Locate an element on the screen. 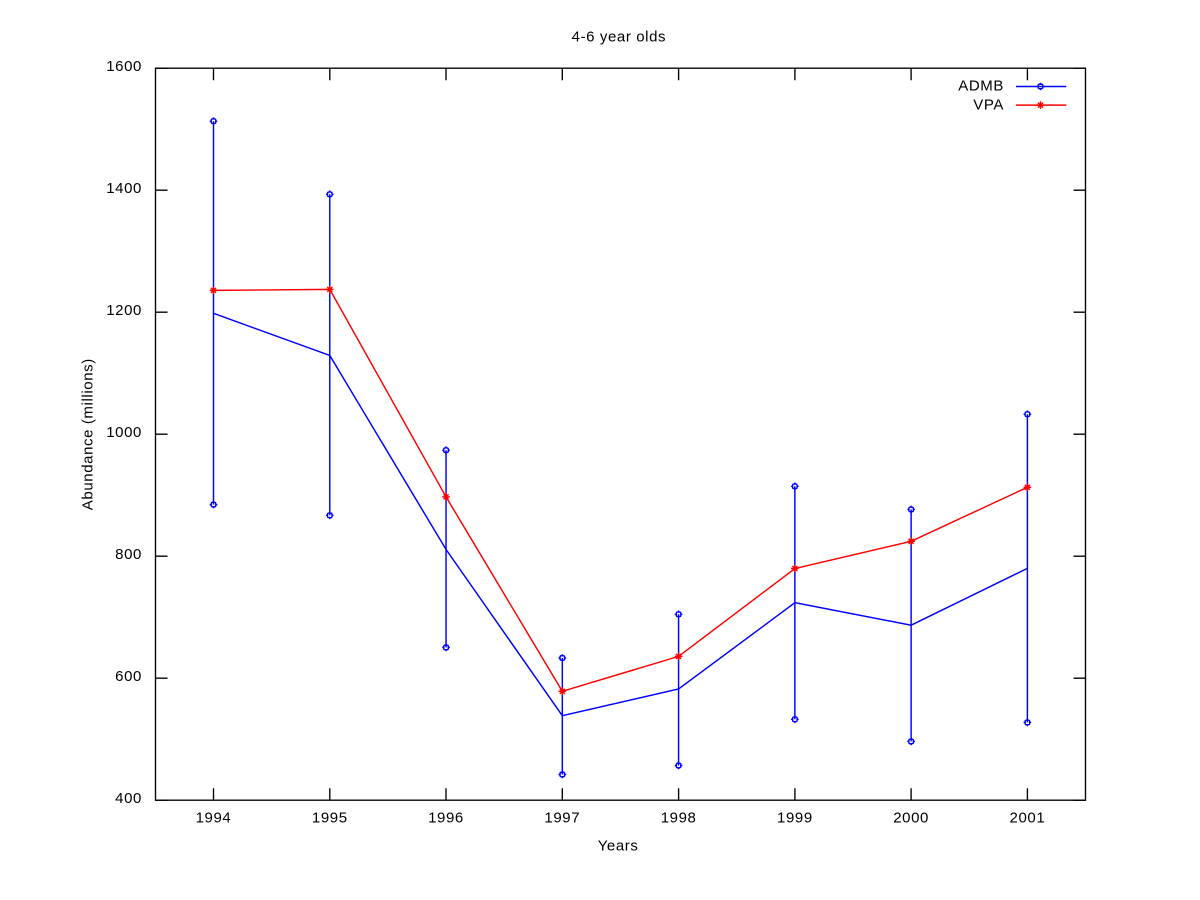 The image size is (1200, 900). svg-text: 600 is located at coordinates (128, 676).